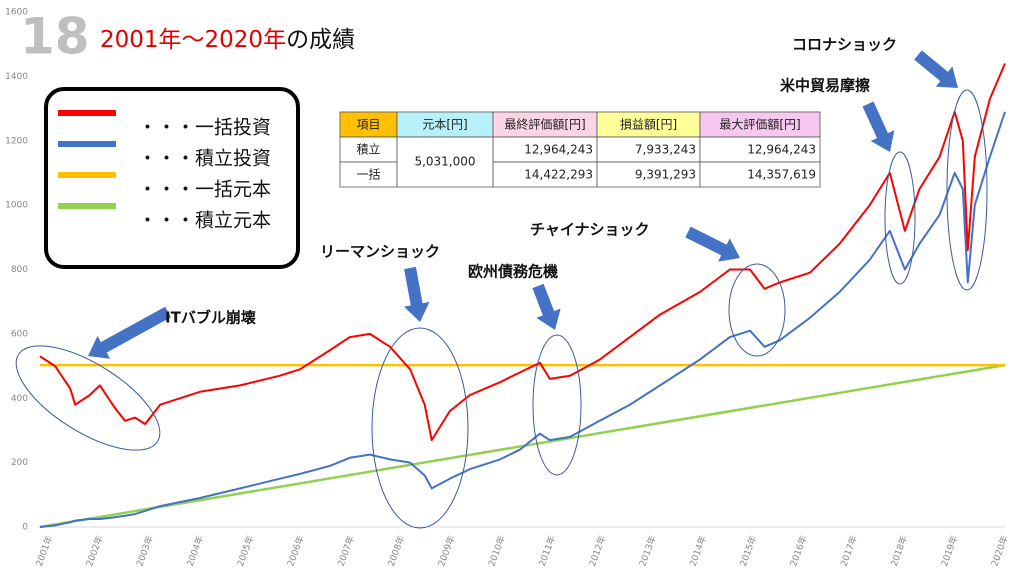 This screenshot has height=576, width=1024. I want to click on table-row-label: 一括, so click(368, 174).